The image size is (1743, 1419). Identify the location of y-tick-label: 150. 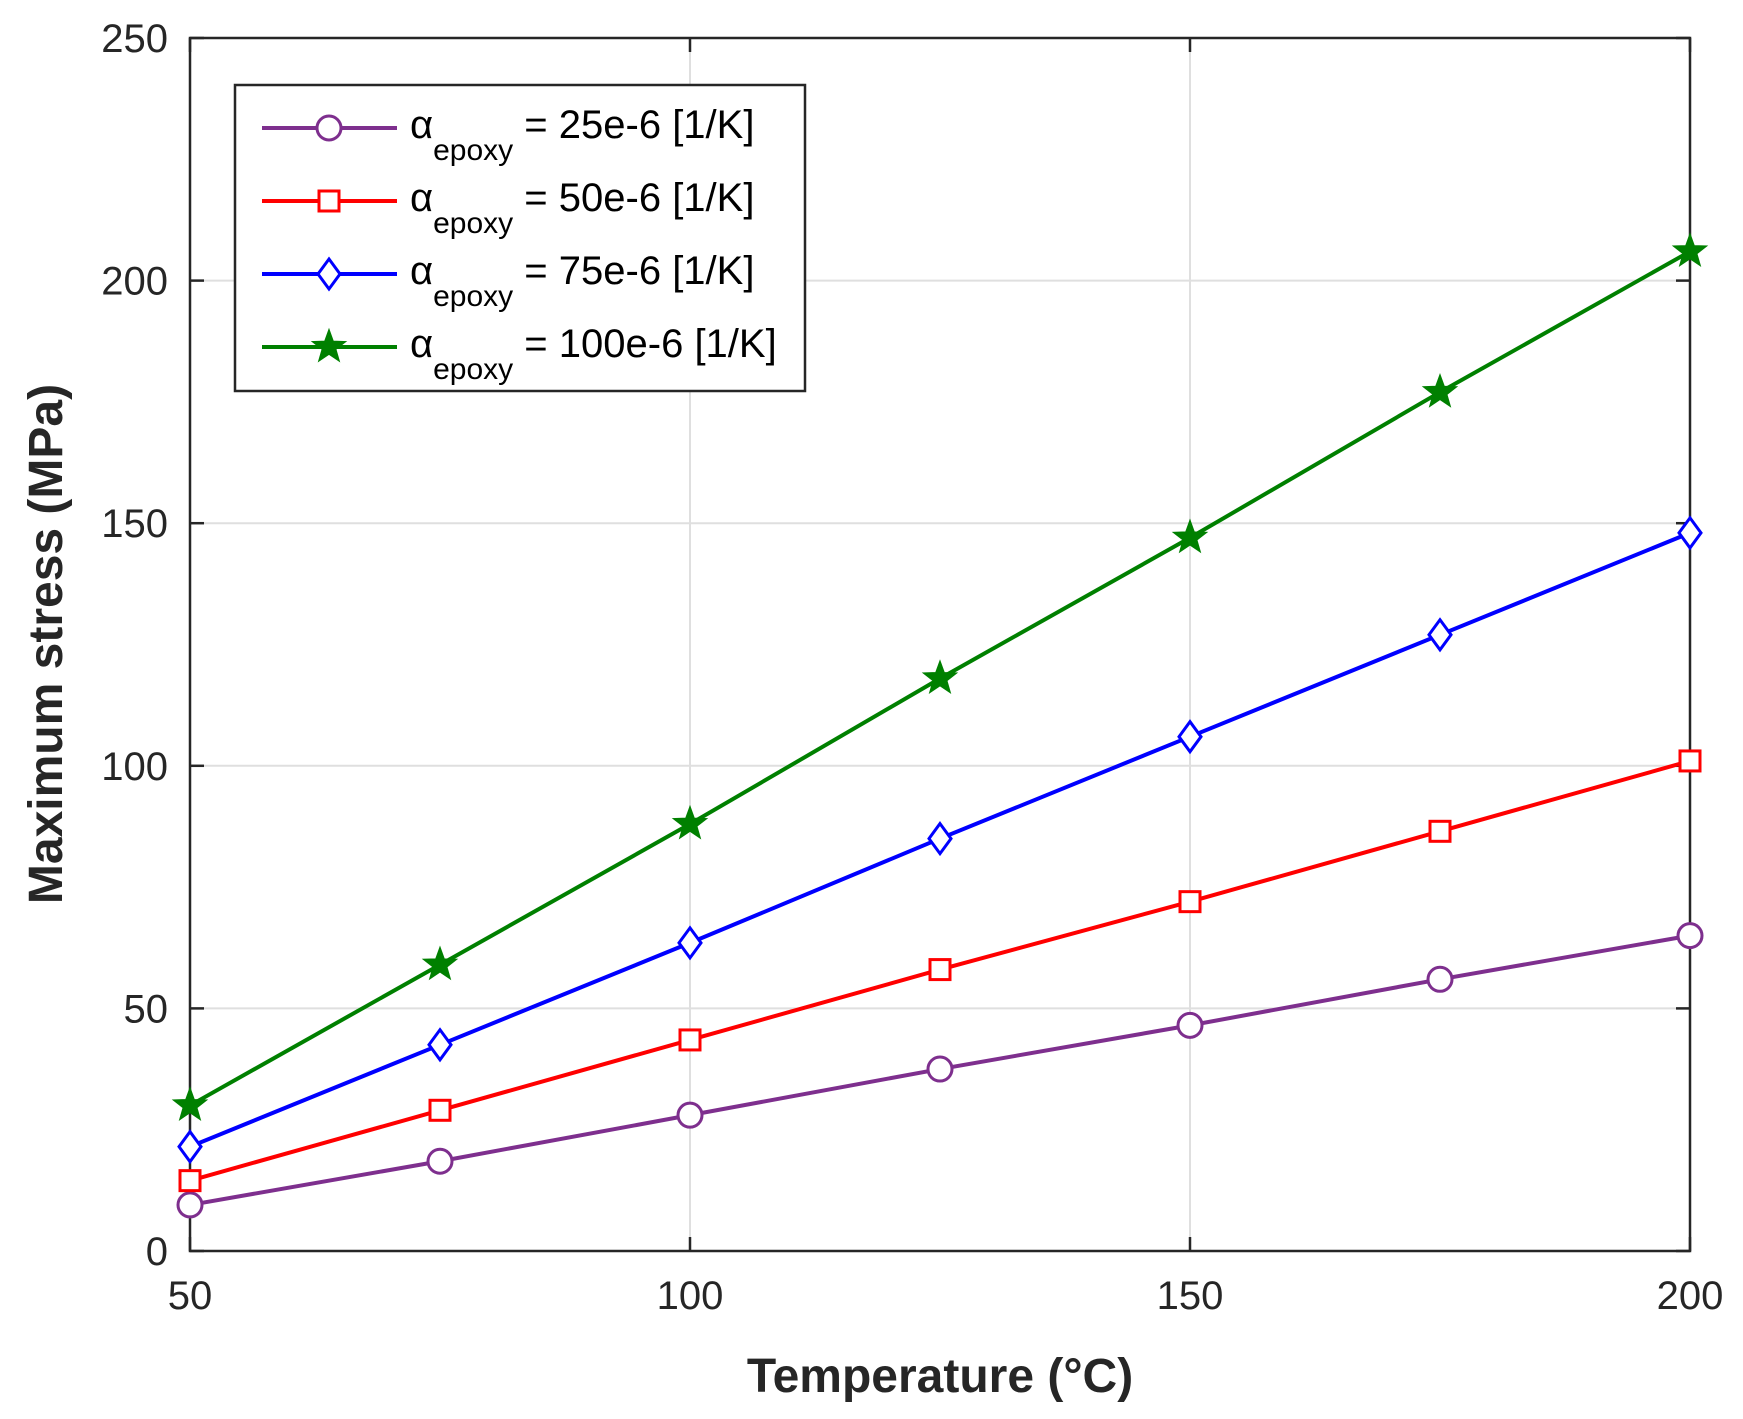
(134, 524).